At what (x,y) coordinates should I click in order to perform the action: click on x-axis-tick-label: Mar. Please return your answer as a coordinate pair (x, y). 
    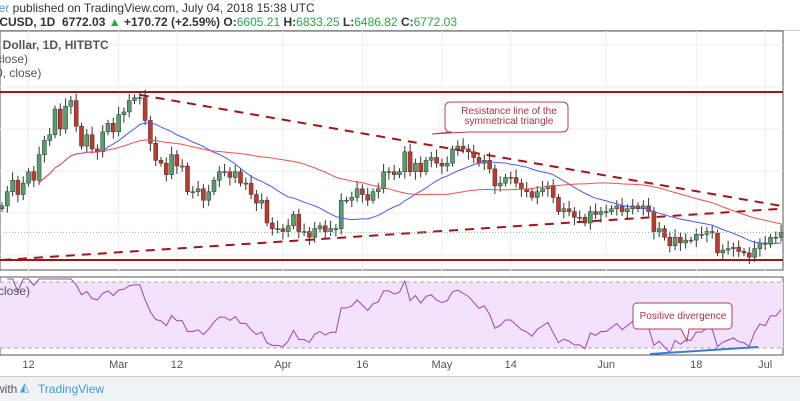
    Looking at the image, I should click on (118, 365).